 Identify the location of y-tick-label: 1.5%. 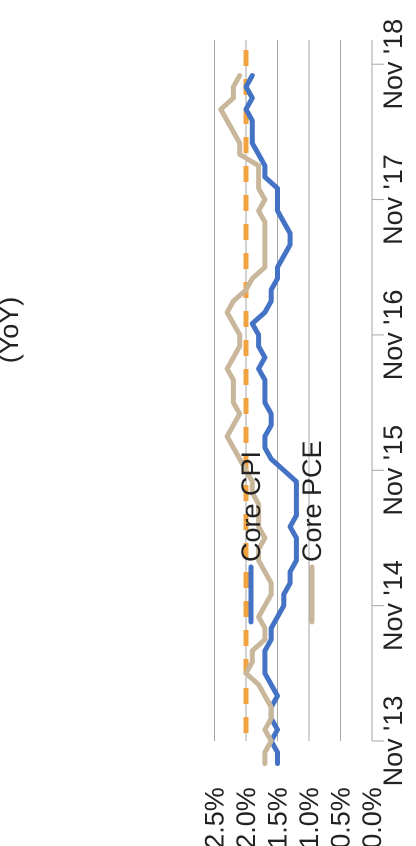
(278, 816).